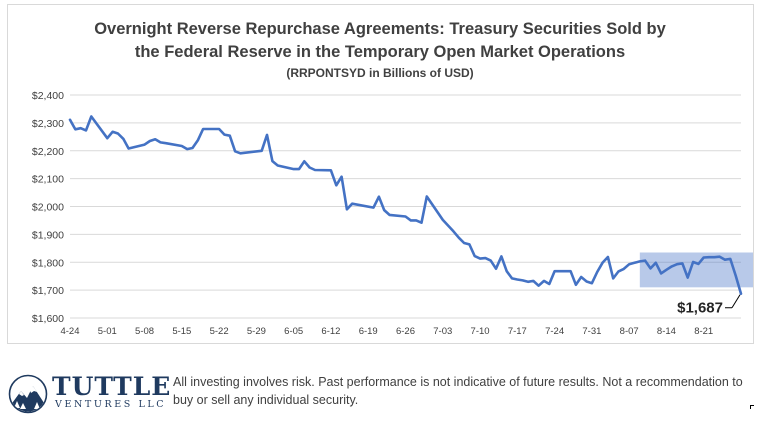  Describe the element at coordinates (405, 331) in the screenshot. I see `x-tick-label: 6-26` at that location.